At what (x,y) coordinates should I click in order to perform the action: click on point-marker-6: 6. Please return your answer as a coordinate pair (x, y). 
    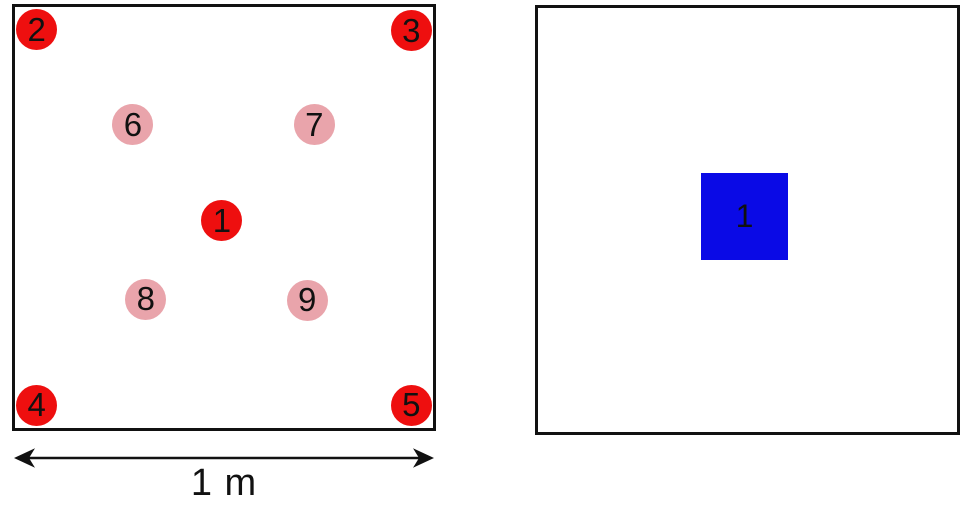
    Looking at the image, I should click on (133, 125).